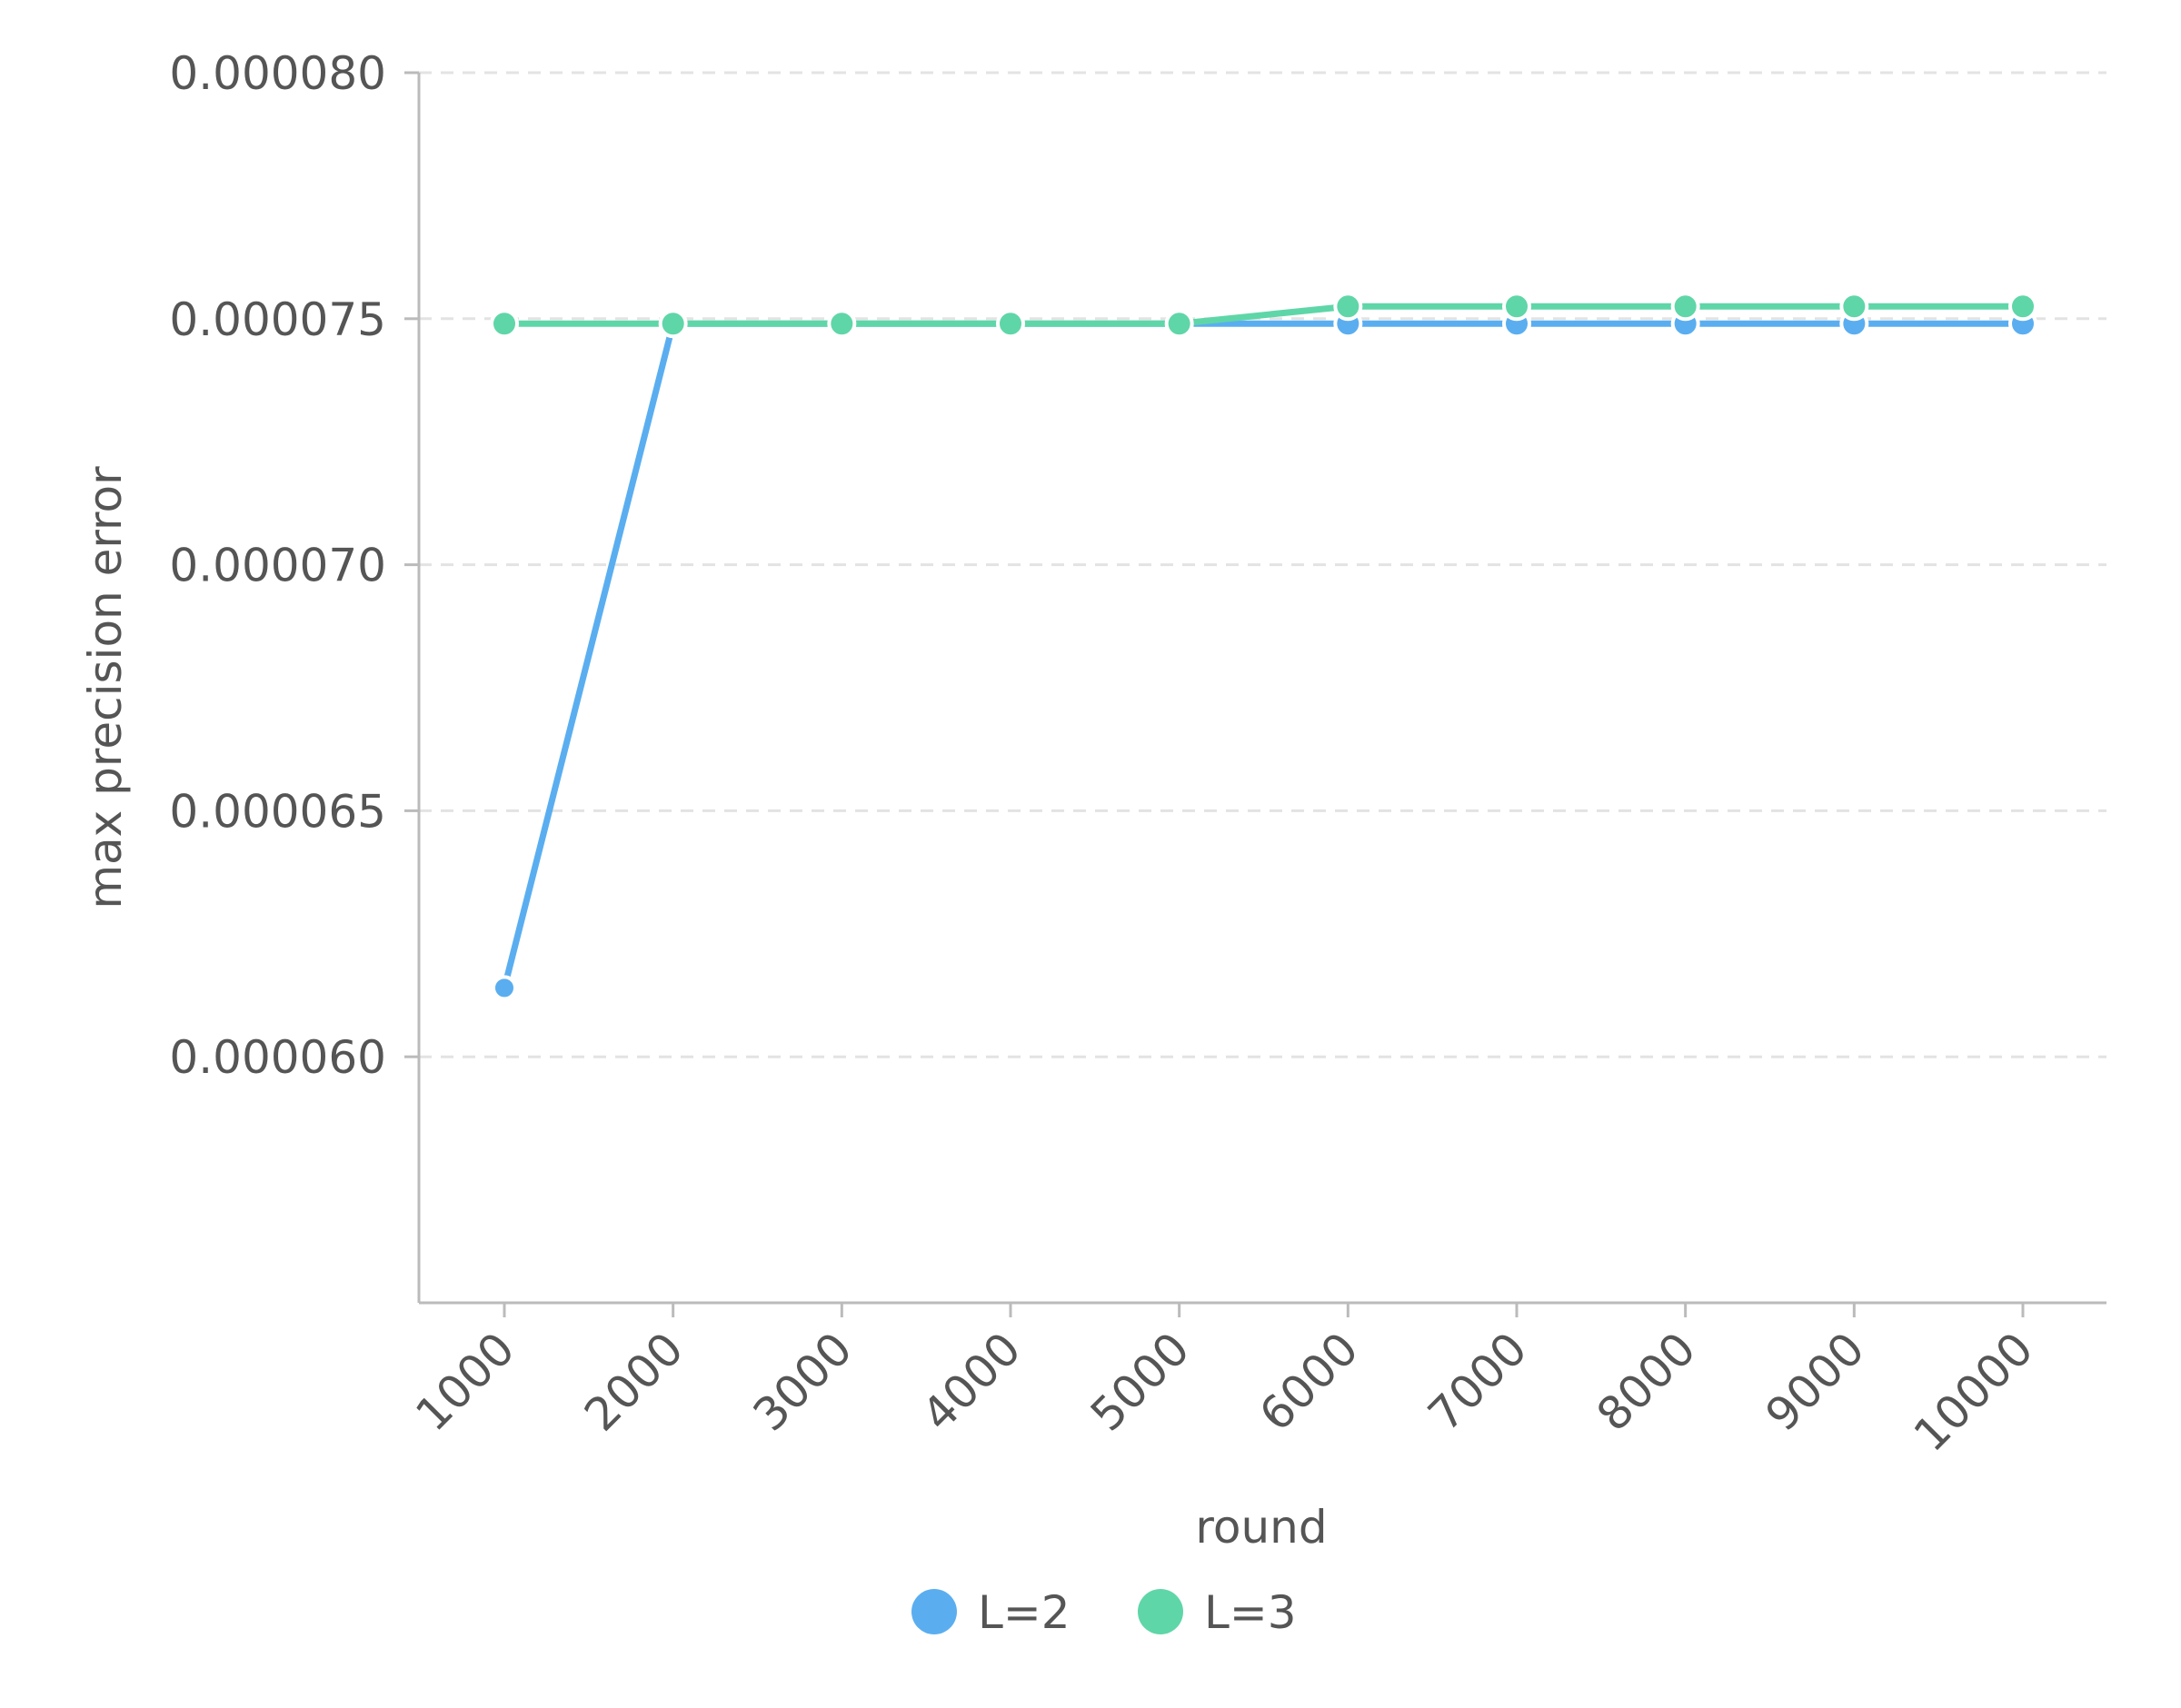 The width and height of the screenshot is (2181, 1708). What do you see at coordinates (1104, 1612) in the screenshot?
I see `legend: L=2 L=3` at bounding box center [1104, 1612].